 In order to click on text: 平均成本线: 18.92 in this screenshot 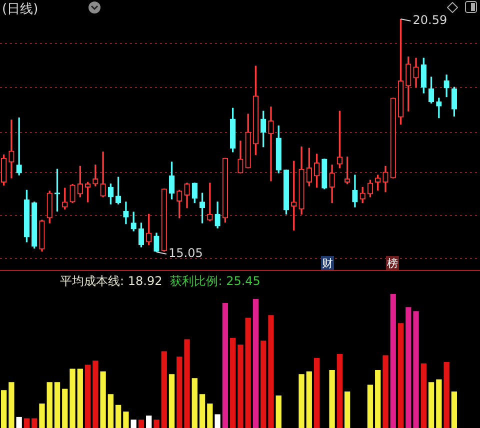, I will do `click(111, 281)`.